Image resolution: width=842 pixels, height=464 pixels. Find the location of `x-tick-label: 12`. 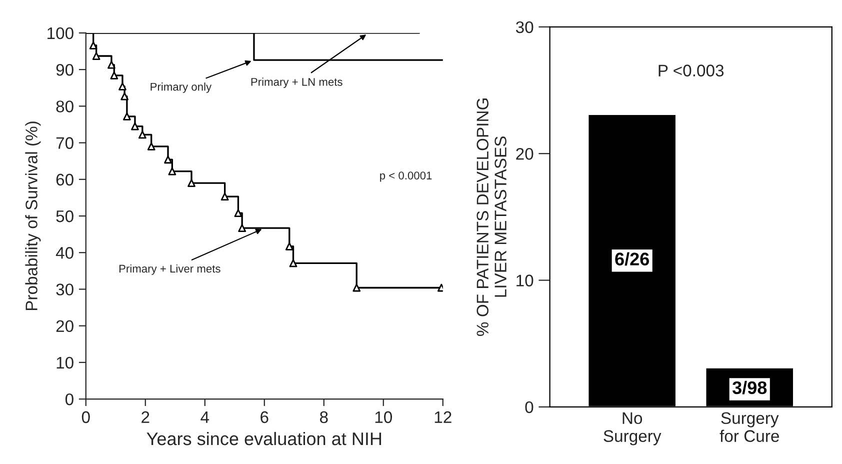

x-tick-label: 12 is located at coordinates (443, 417).